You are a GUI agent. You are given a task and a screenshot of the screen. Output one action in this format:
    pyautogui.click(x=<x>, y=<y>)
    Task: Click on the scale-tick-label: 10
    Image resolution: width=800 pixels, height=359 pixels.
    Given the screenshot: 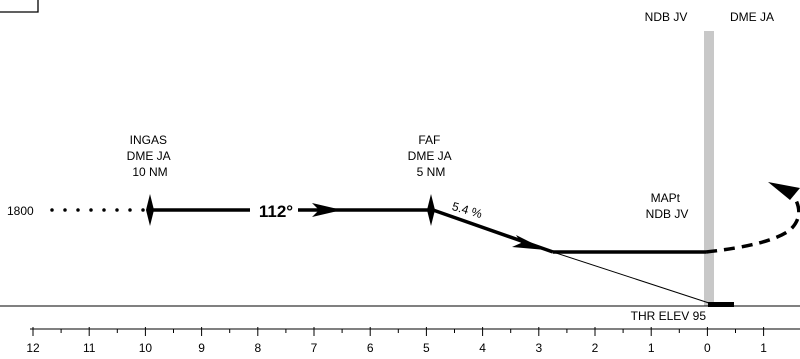 What is the action you would take?
    pyautogui.click(x=146, y=348)
    